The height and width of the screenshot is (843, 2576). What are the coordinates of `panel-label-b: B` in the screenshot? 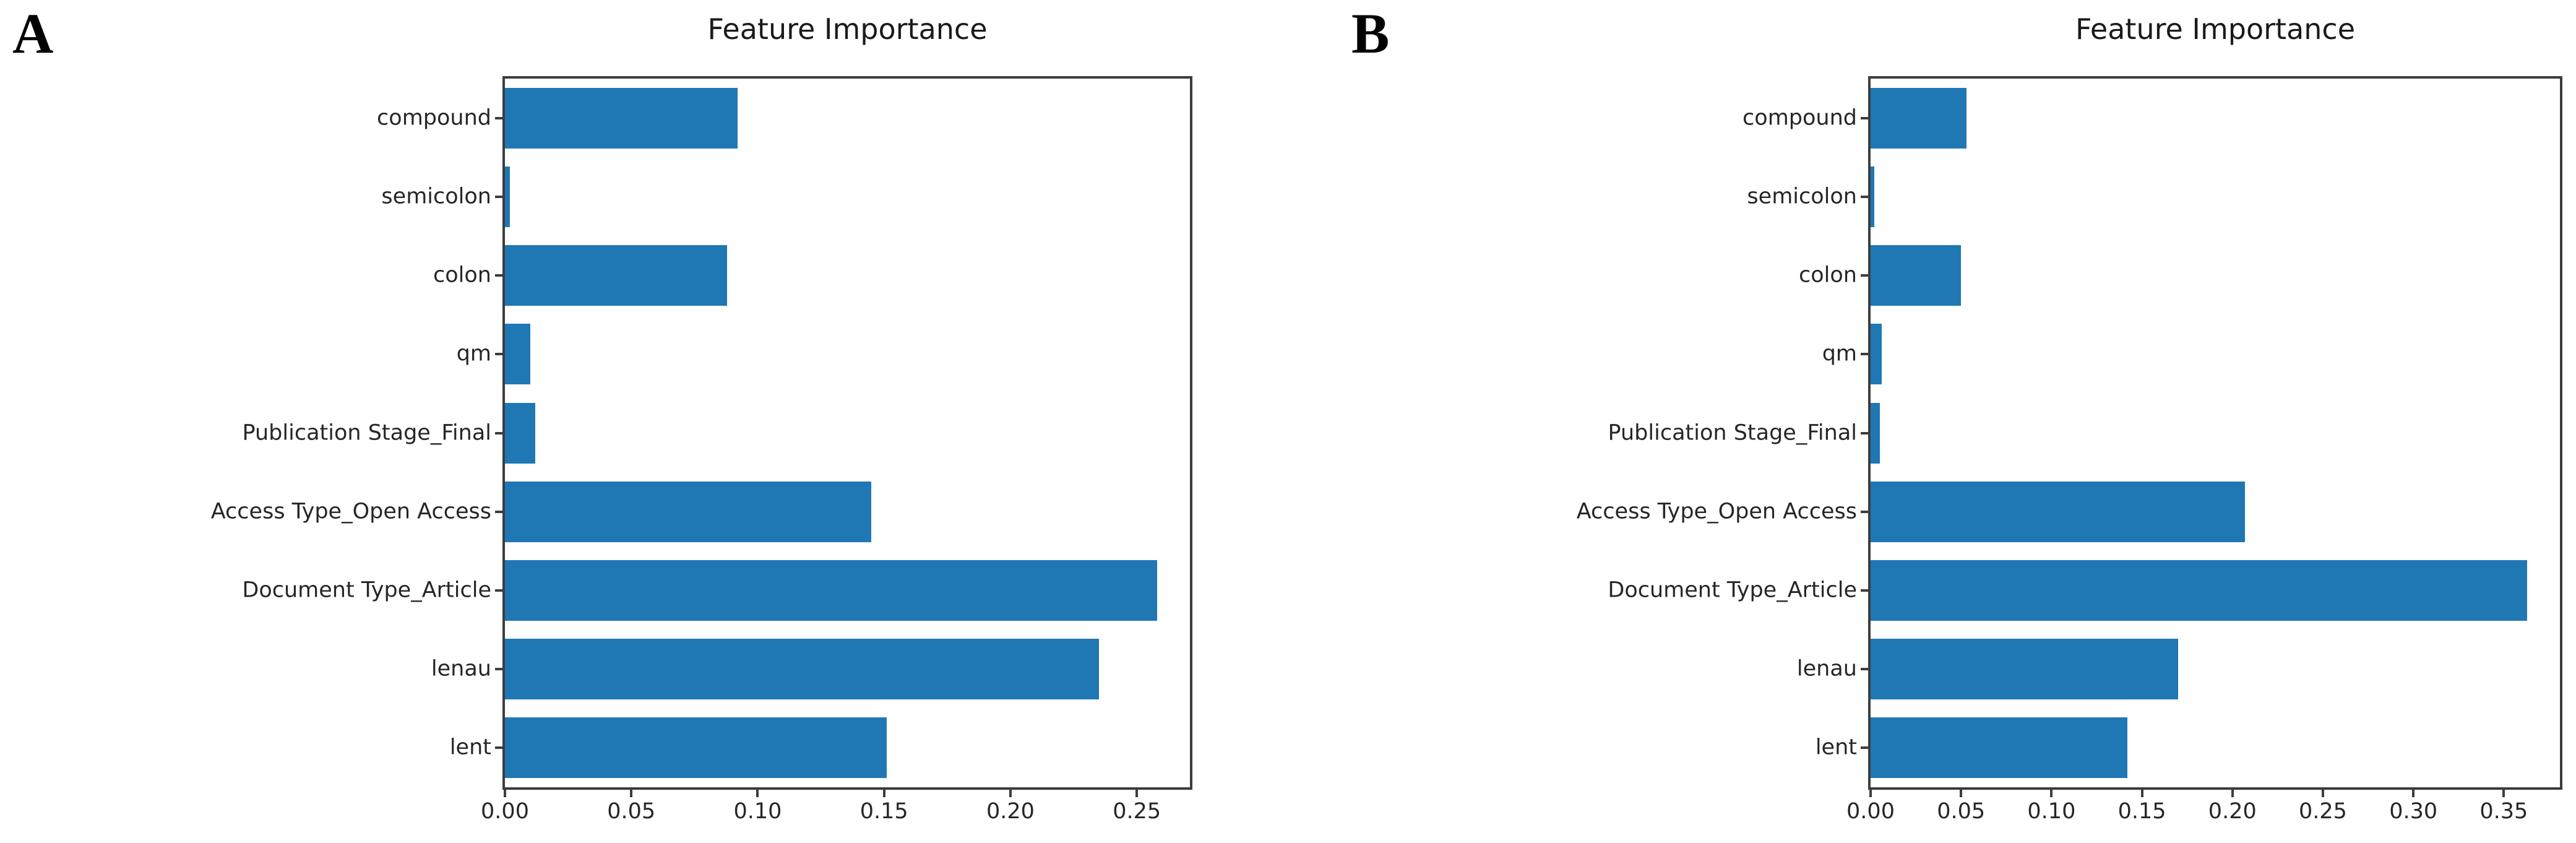 It's located at (1370, 33).